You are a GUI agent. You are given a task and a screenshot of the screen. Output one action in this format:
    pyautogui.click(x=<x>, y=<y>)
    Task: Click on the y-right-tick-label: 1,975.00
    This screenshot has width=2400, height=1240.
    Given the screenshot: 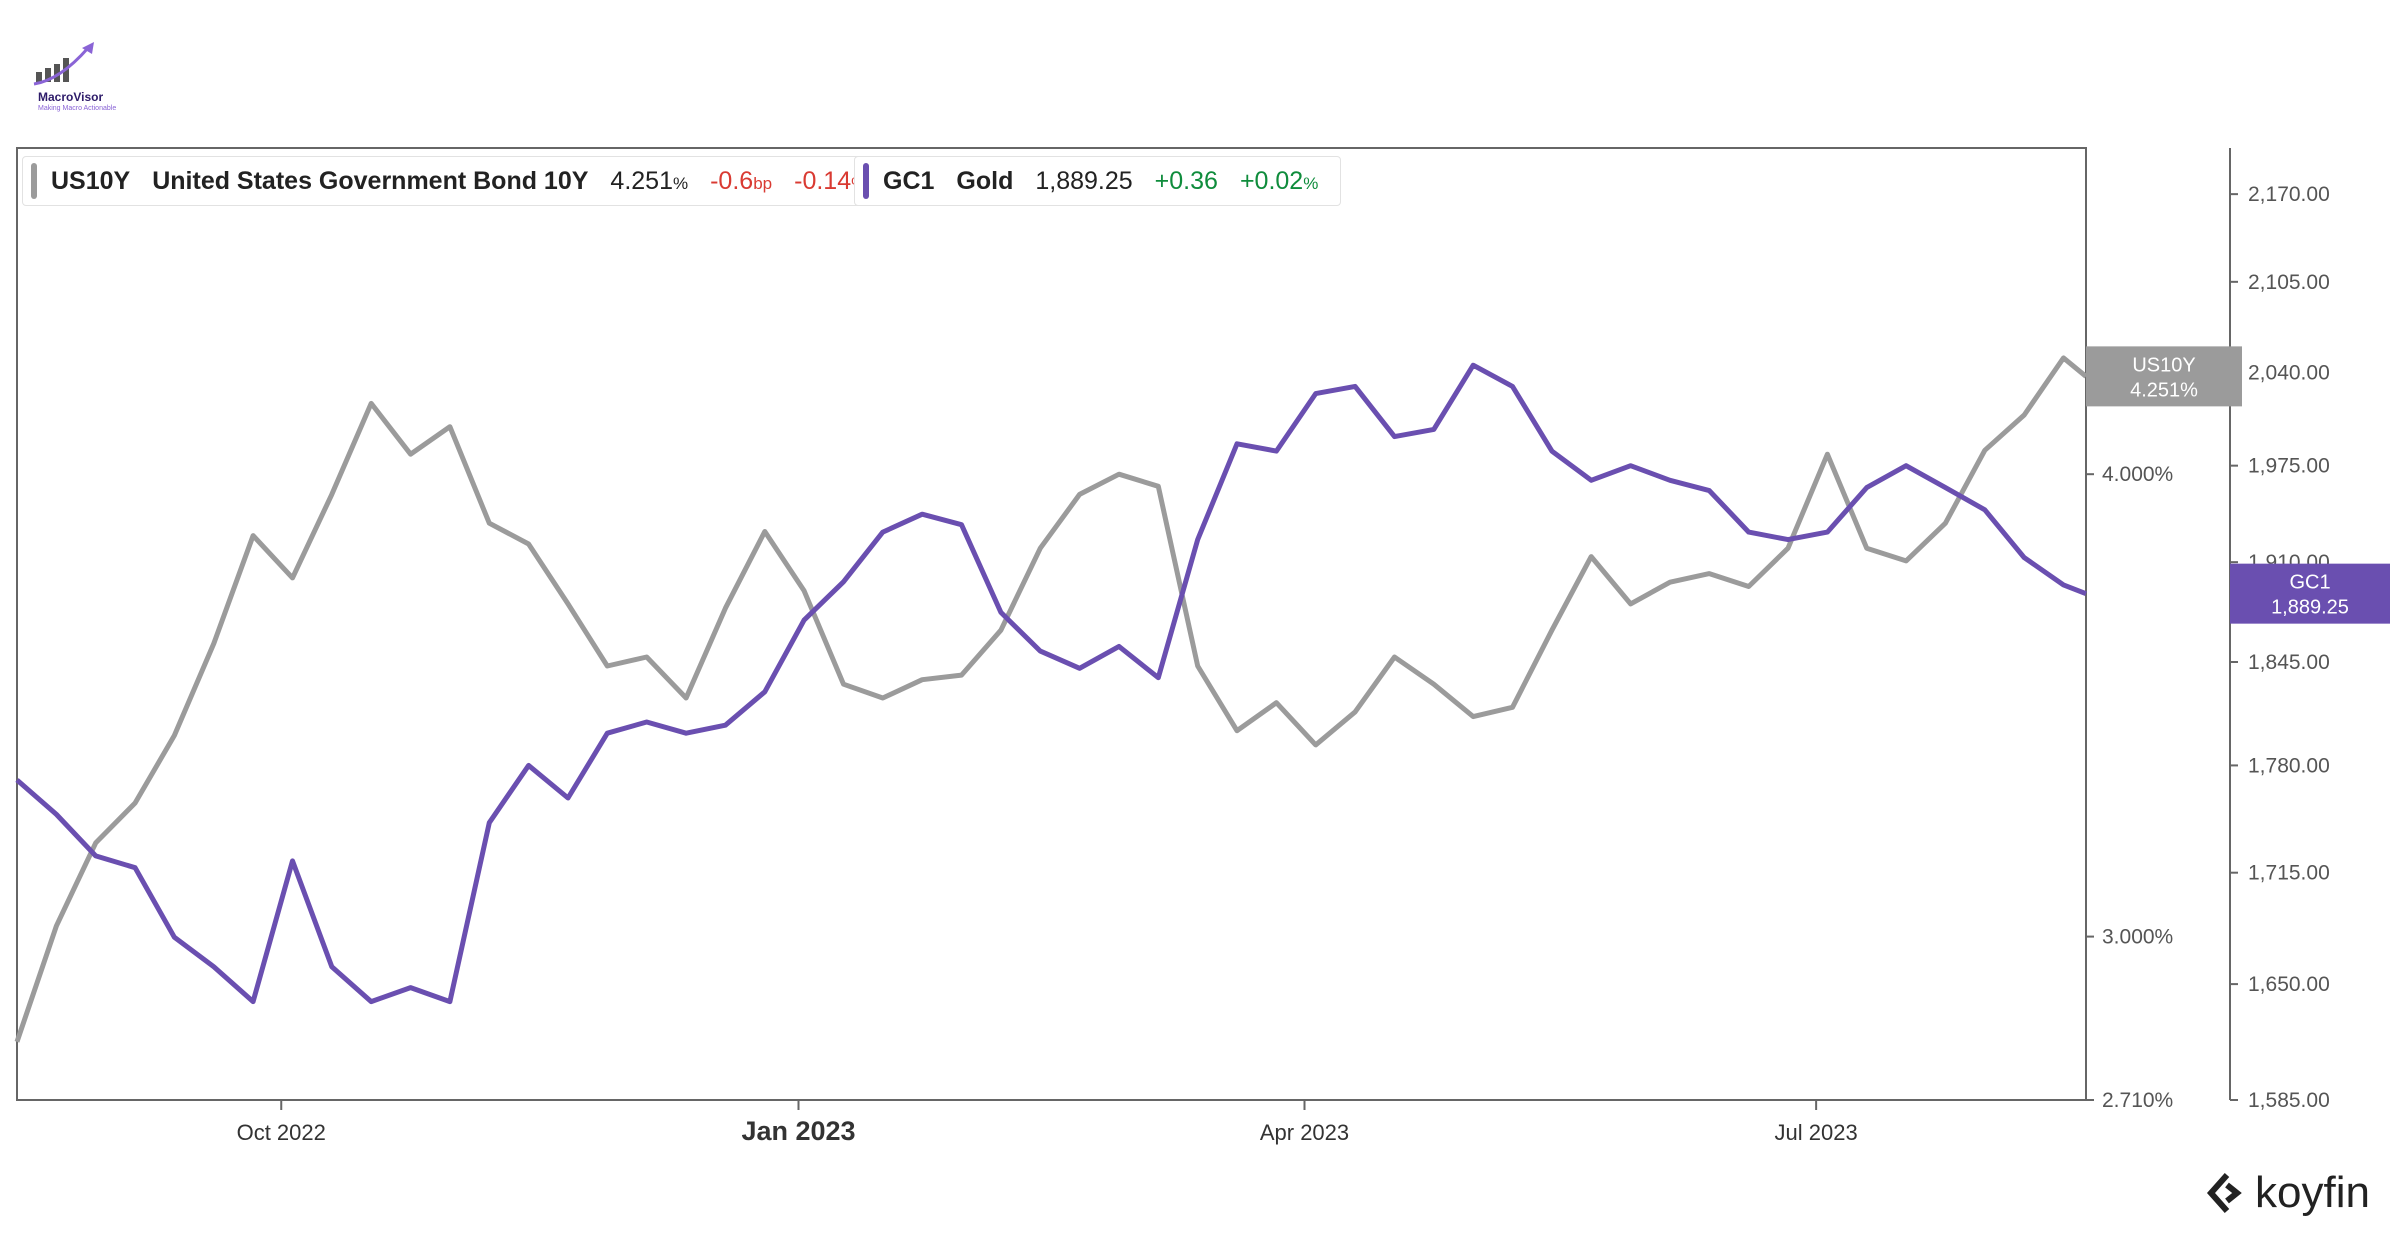 What is the action you would take?
    pyautogui.click(x=2289, y=466)
    